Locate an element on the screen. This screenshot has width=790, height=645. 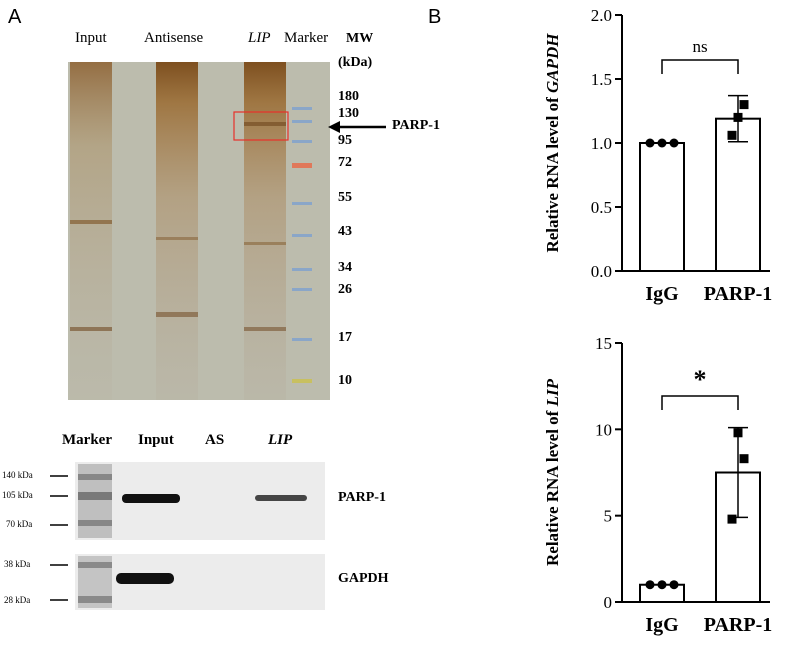
wb-lane-label-input: Input is located at coordinates (156, 440).